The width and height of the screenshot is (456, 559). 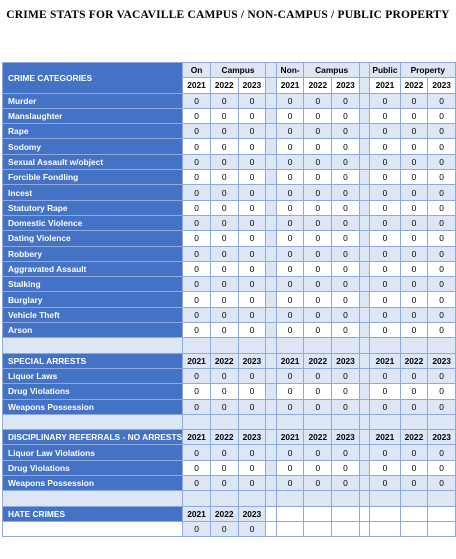 I want to click on crime-row-label: Statutory Rape, so click(x=92, y=207).